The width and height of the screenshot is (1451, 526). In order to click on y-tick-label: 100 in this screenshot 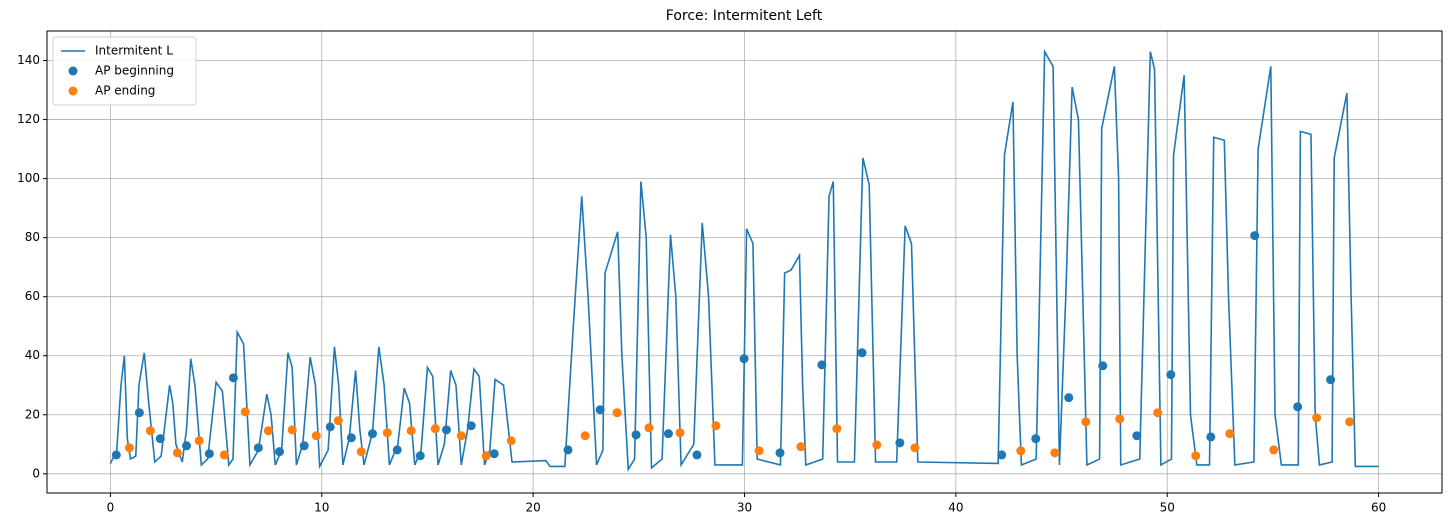, I will do `click(28, 178)`.